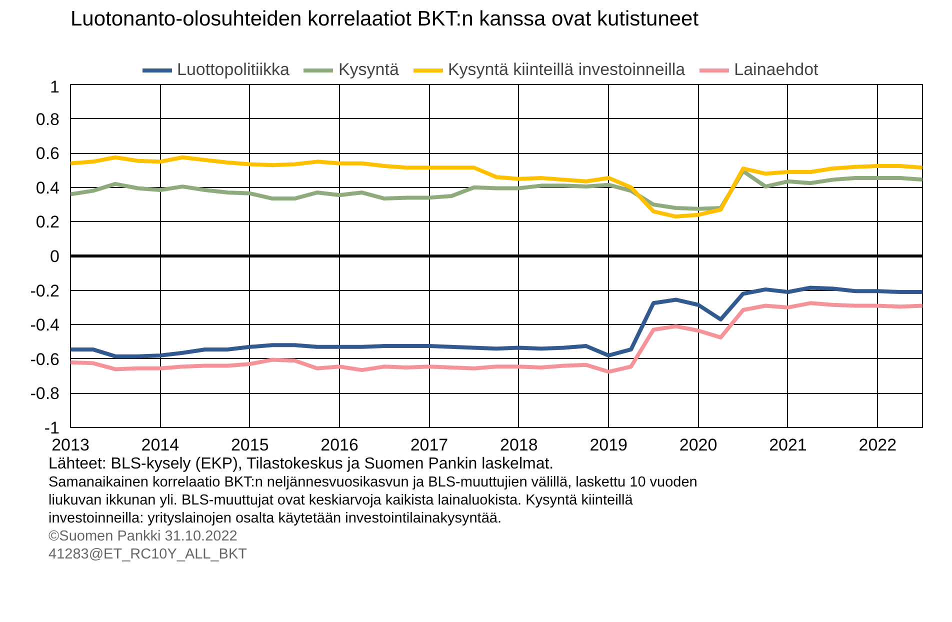 The image size is (952, 622). What do you see at coordinates (71, 445) in the screenshot?
I see `x-tick-label: 2013` at bounding box center [71, 445].